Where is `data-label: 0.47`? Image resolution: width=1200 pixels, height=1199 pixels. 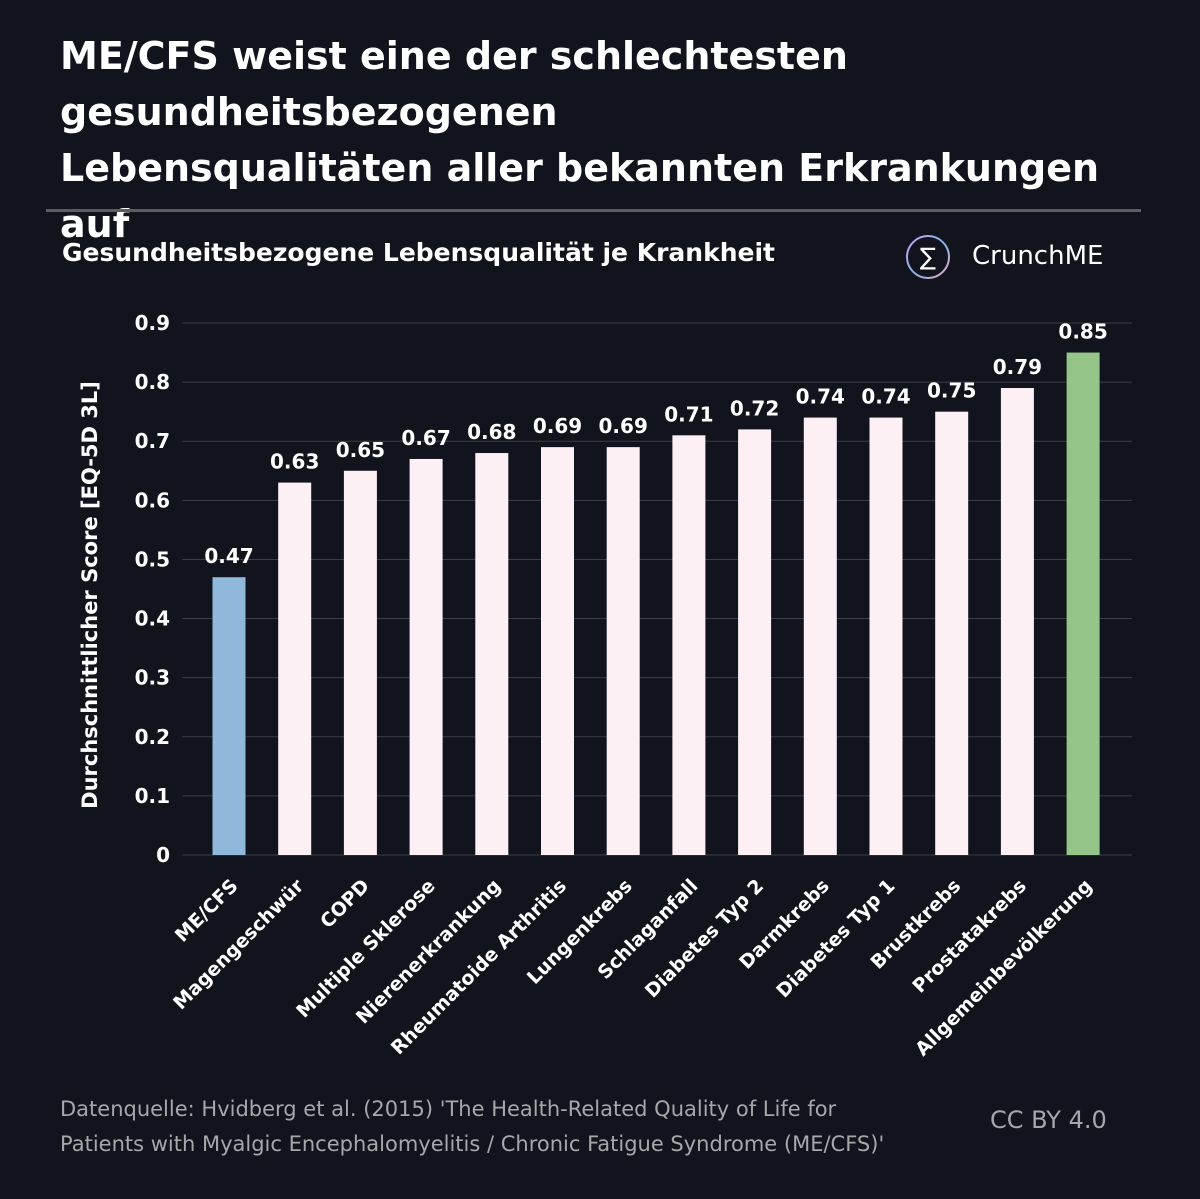
data-label: 0.47 is located at coordinates (228, 556).